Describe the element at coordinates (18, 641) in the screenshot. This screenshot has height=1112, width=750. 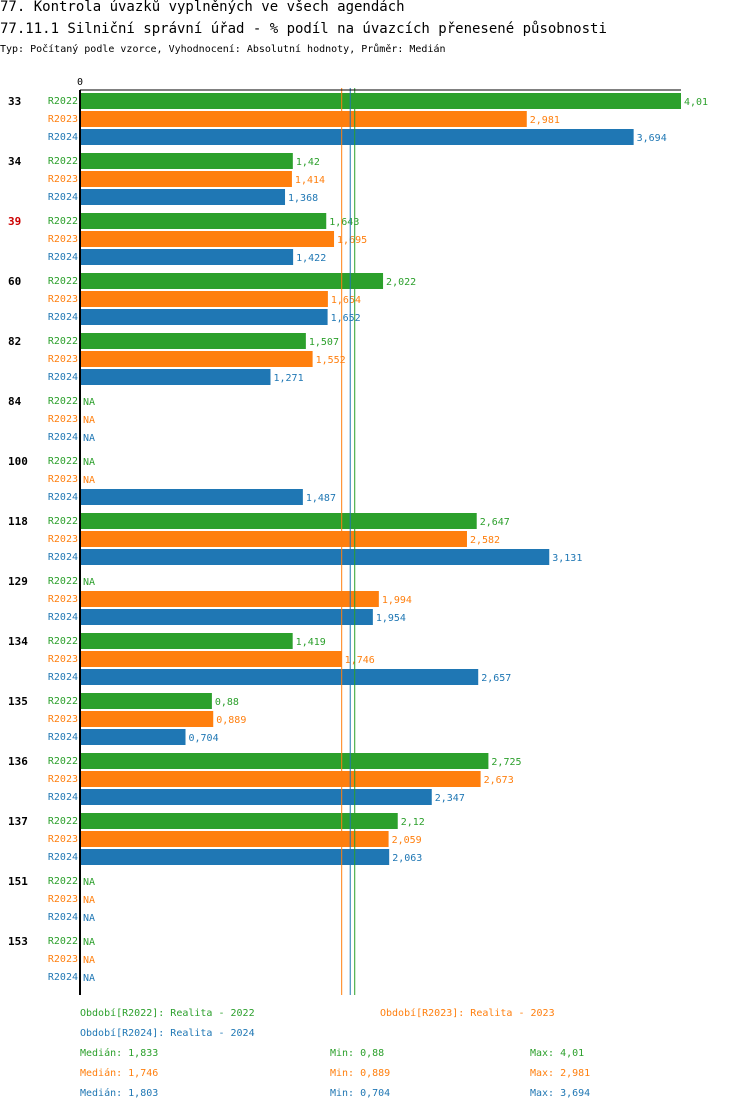
I see `category-label: 134` at that location.